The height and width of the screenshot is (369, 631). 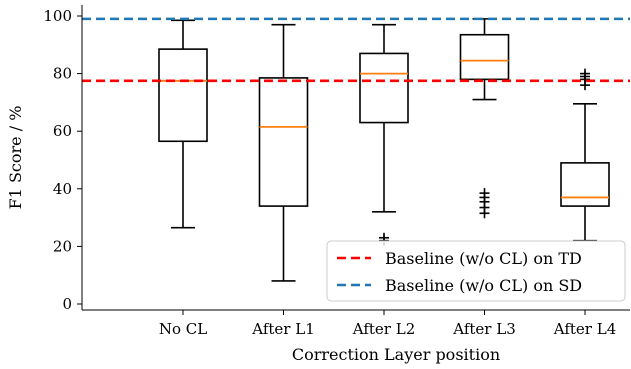 What do you see at coordinates (483, 258) in the screenshot?
I see `legend-label: Baseline (w/o CL) on TD` at bounding box center [483, 258].